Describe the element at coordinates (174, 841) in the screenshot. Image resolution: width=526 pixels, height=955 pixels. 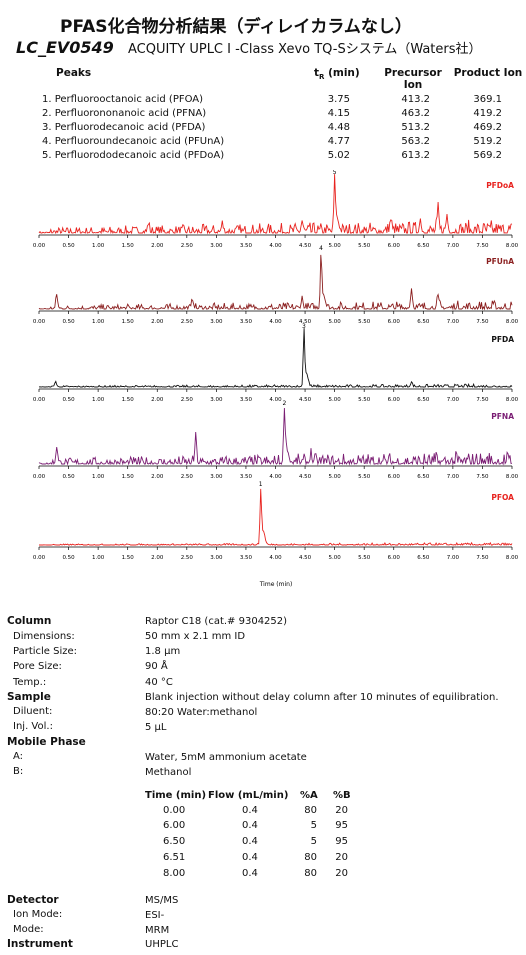
I see `gradient-cell: 6.50` at that location.